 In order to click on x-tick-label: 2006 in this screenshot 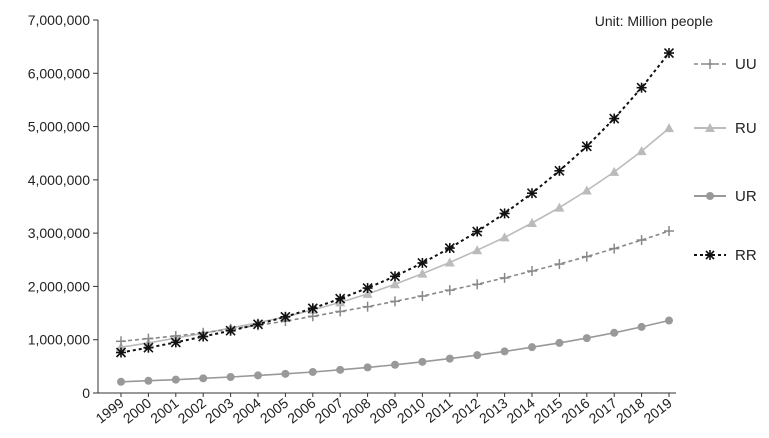, I will do `click(301, 411)`.